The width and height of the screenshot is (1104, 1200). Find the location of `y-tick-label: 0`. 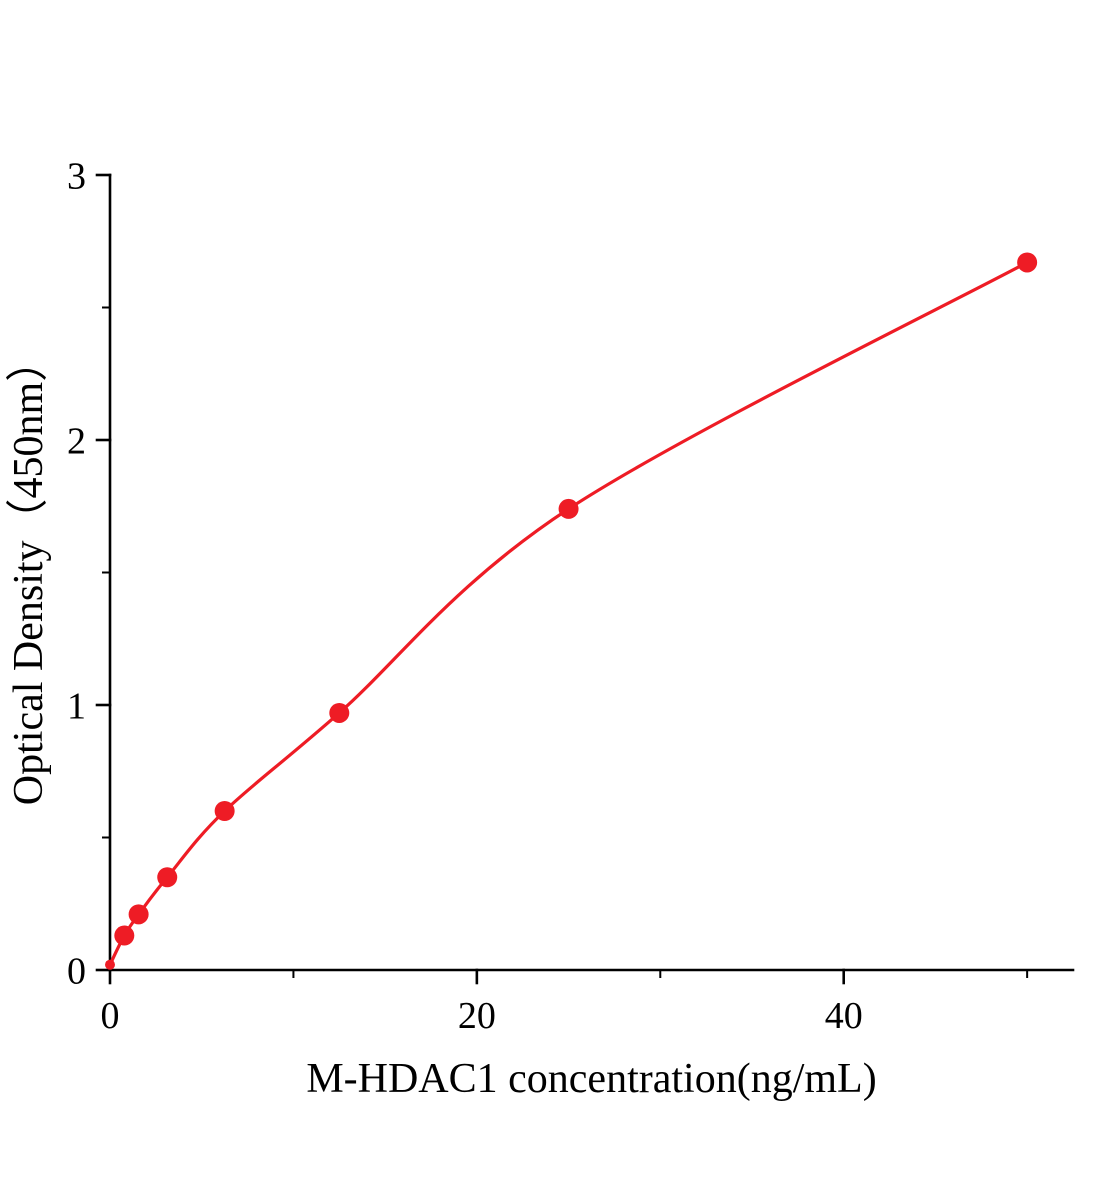

y-tick-label: 0 is located at coordinates (76, 972).